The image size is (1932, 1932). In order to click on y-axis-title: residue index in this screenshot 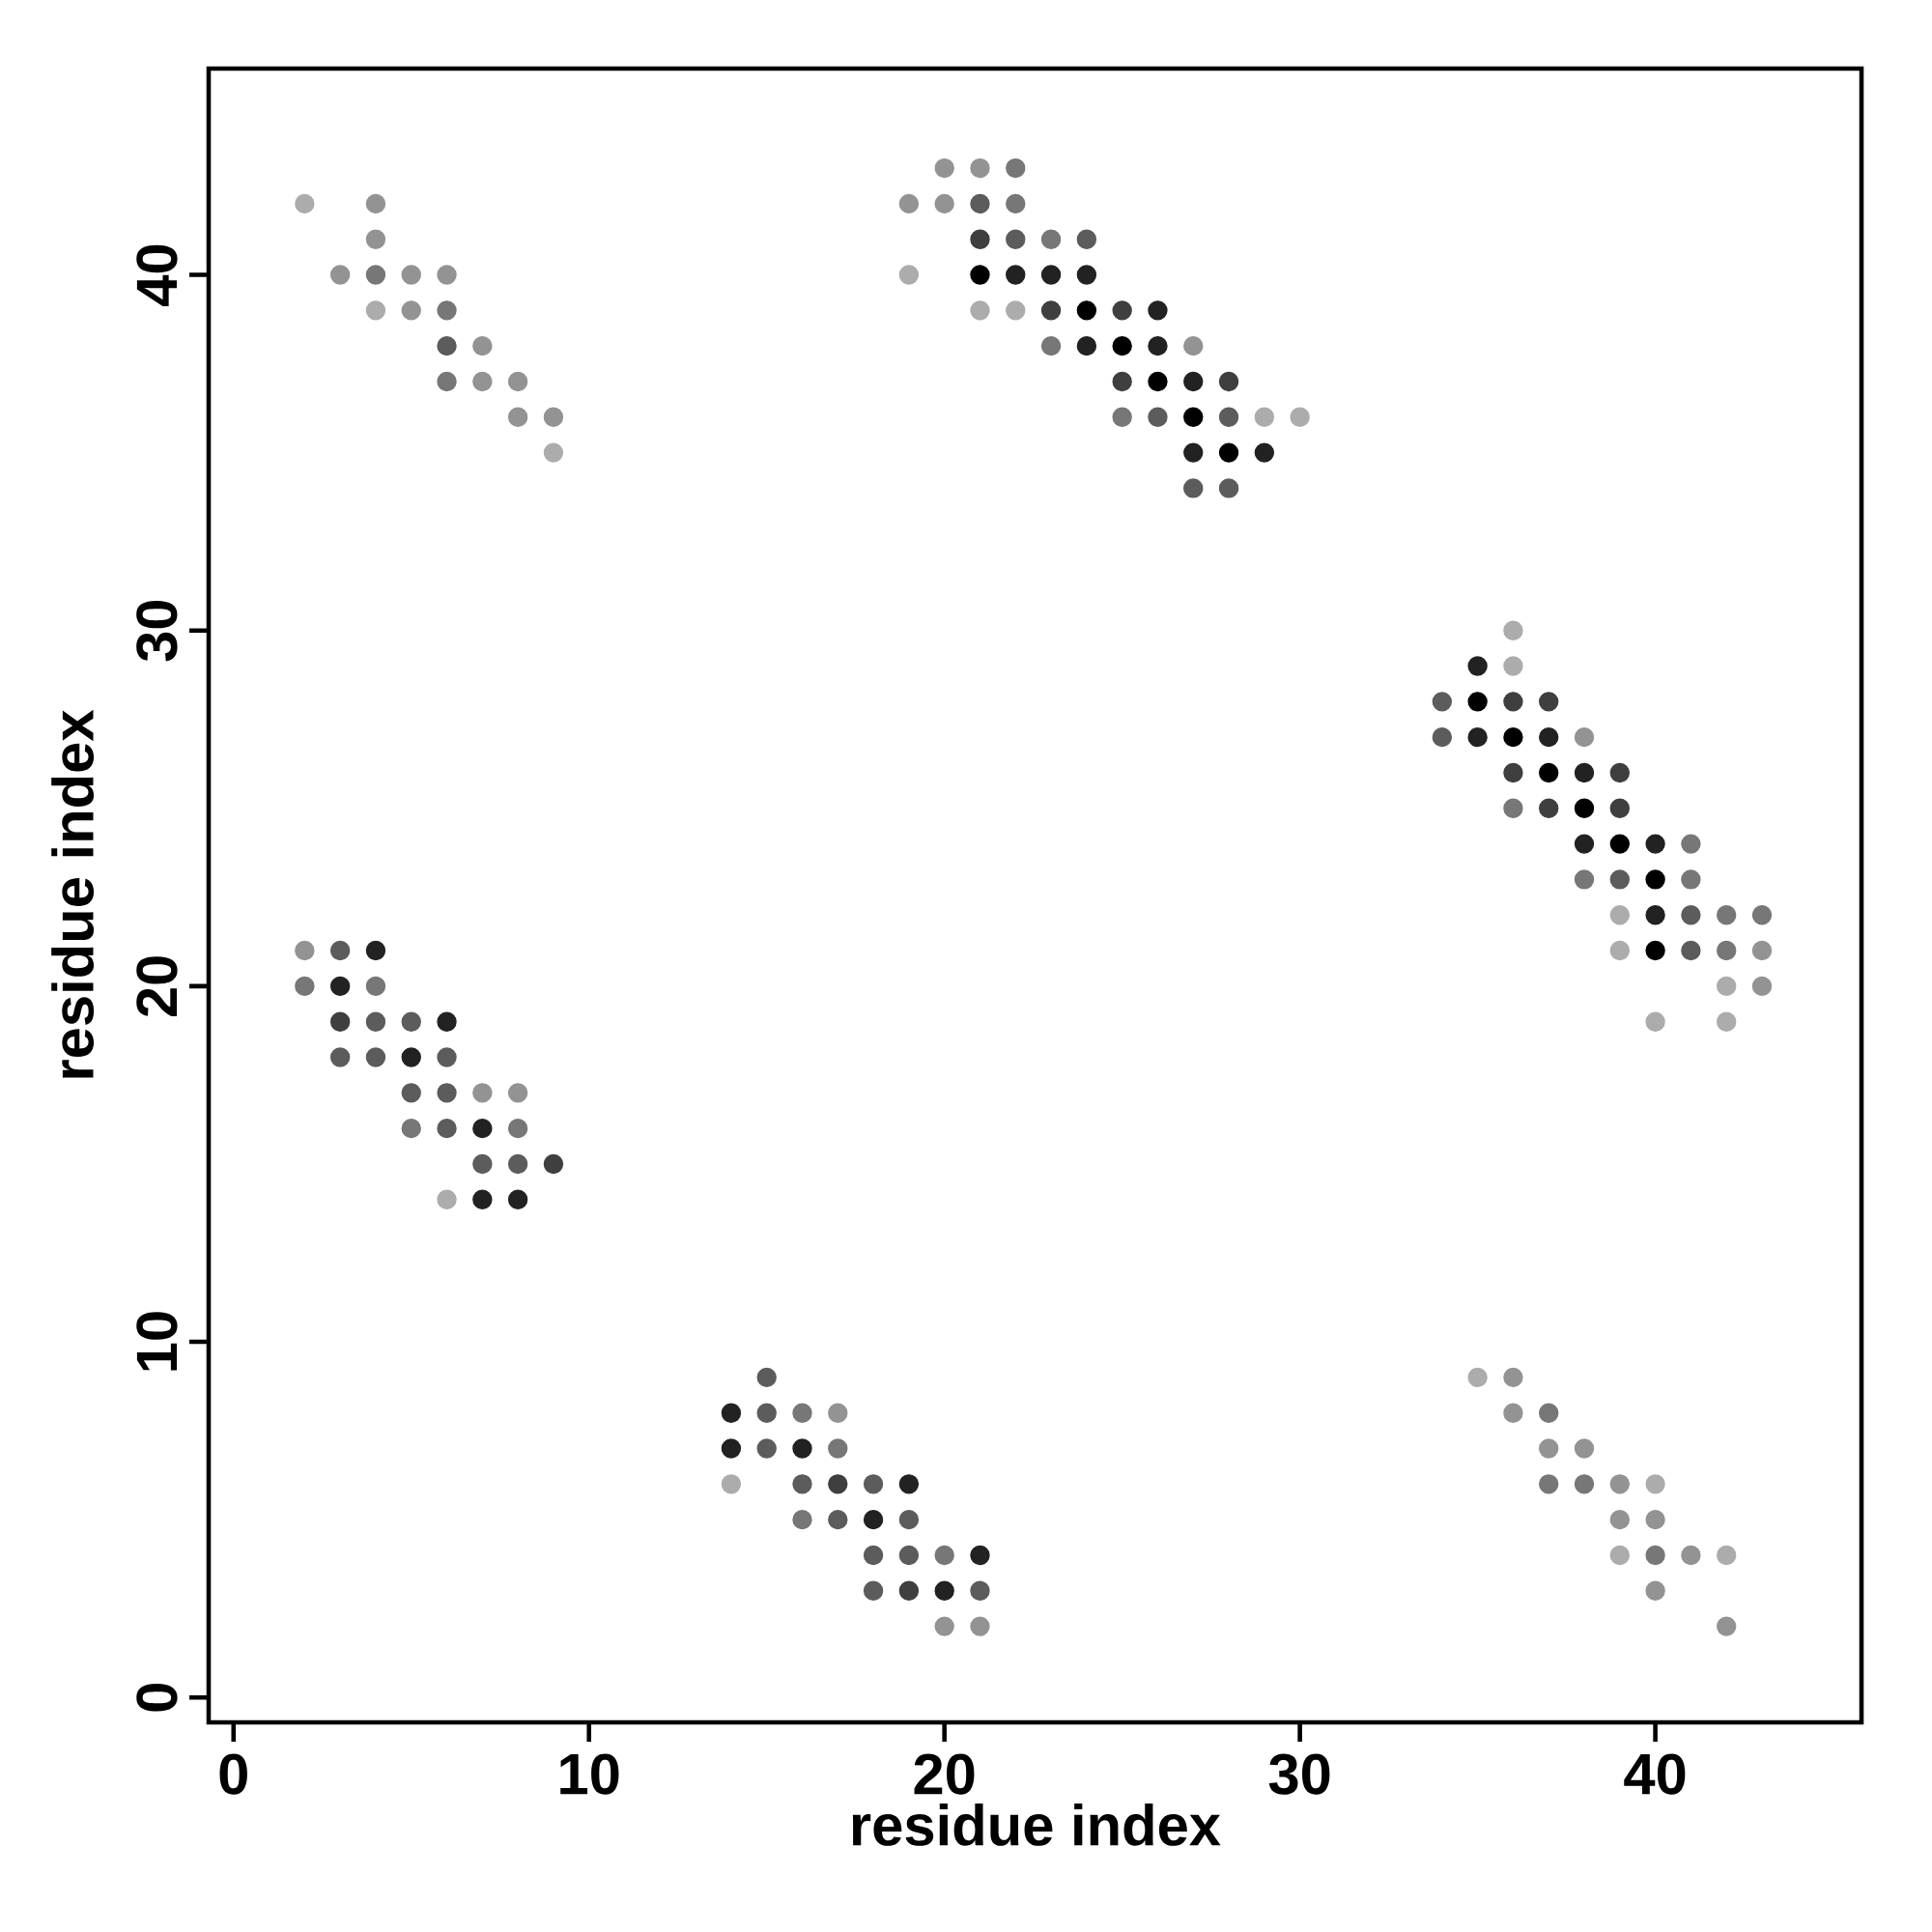, I will do `click(73, 893)`.